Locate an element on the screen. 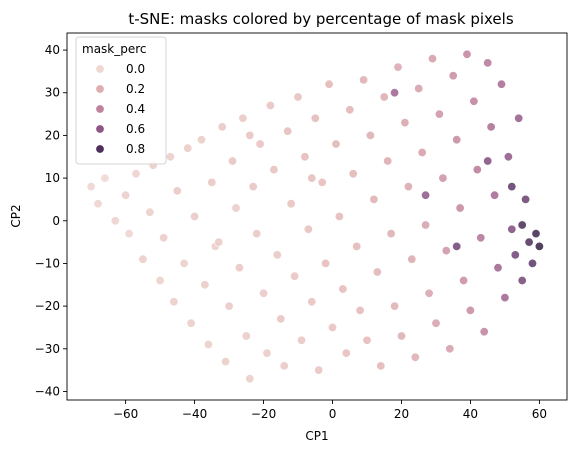  legend-label: 0.2 is located at coordinates (135, 89).